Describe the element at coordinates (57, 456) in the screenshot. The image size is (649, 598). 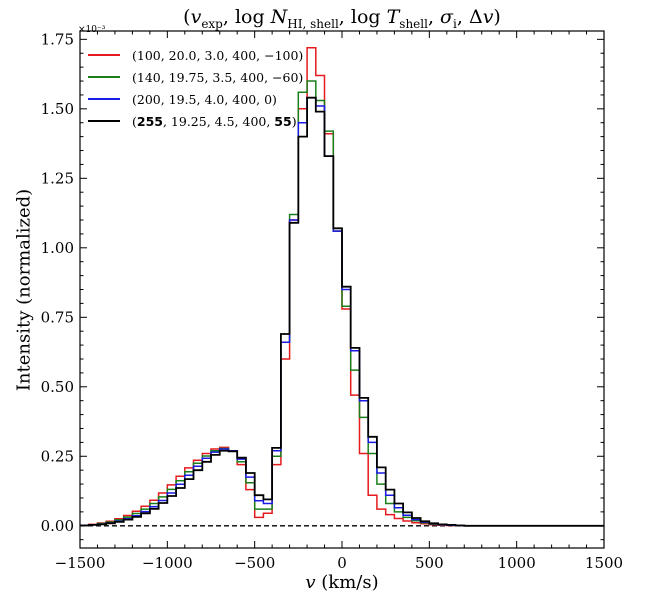
I see `y-tick-label: 0.25` at that location.